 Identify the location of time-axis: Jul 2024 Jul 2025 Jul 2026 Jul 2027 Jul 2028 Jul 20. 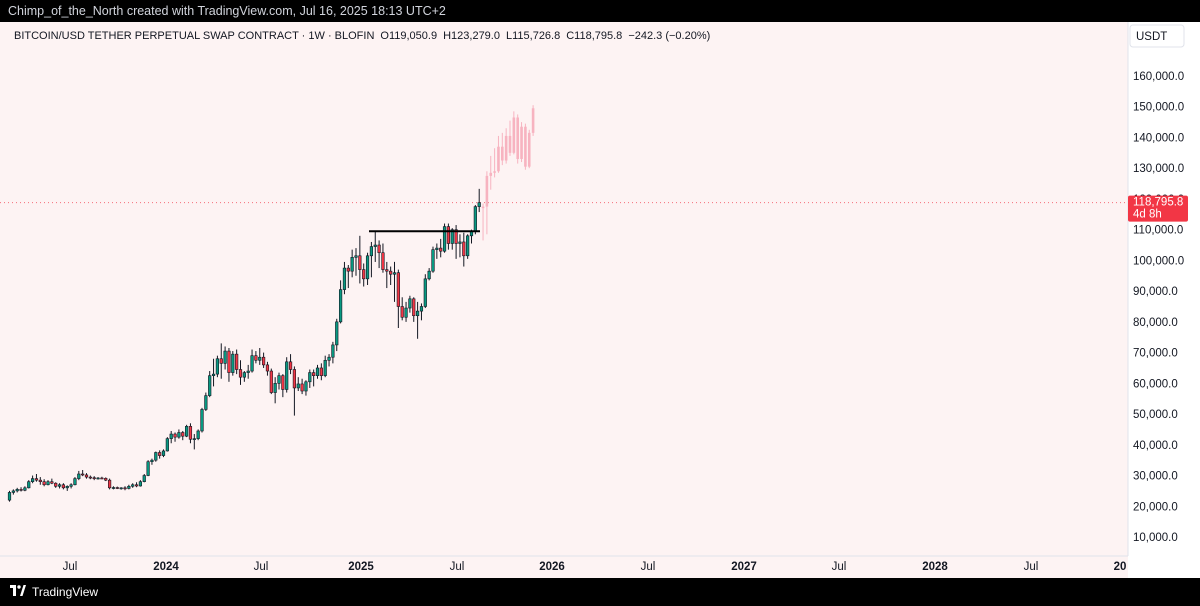
(595, 567).